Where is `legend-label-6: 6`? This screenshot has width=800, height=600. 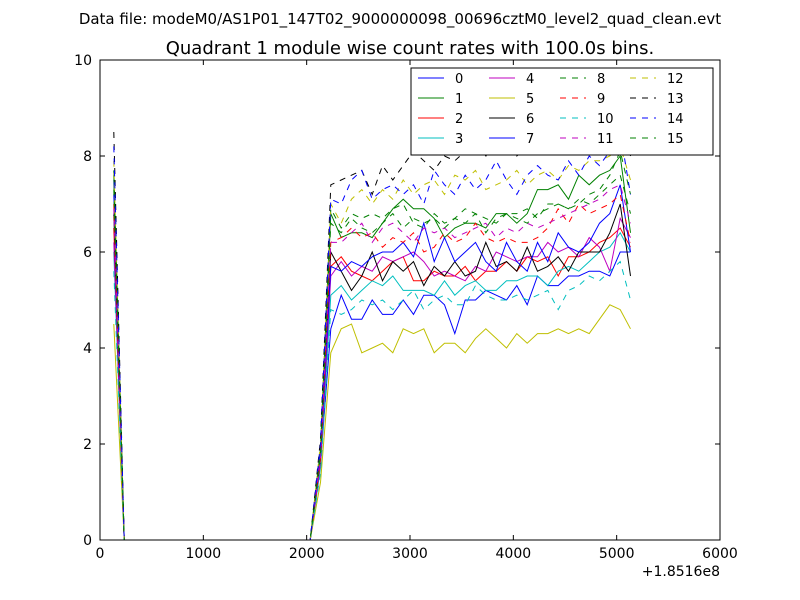 legend-label-6: 6 is located at coordinates (530, 119).